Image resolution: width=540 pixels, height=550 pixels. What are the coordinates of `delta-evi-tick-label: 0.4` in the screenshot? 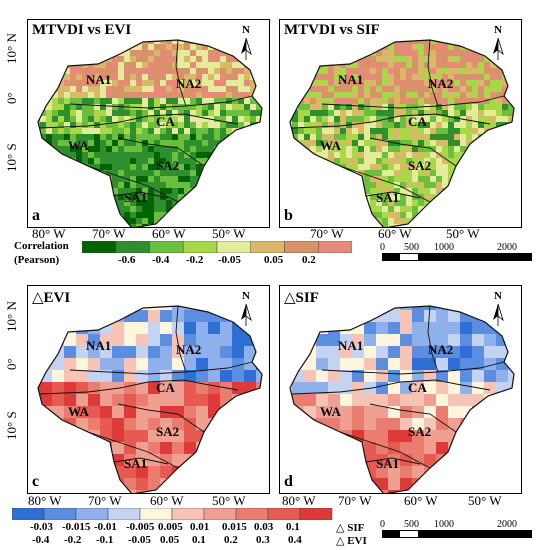 It's located at (295, 540).